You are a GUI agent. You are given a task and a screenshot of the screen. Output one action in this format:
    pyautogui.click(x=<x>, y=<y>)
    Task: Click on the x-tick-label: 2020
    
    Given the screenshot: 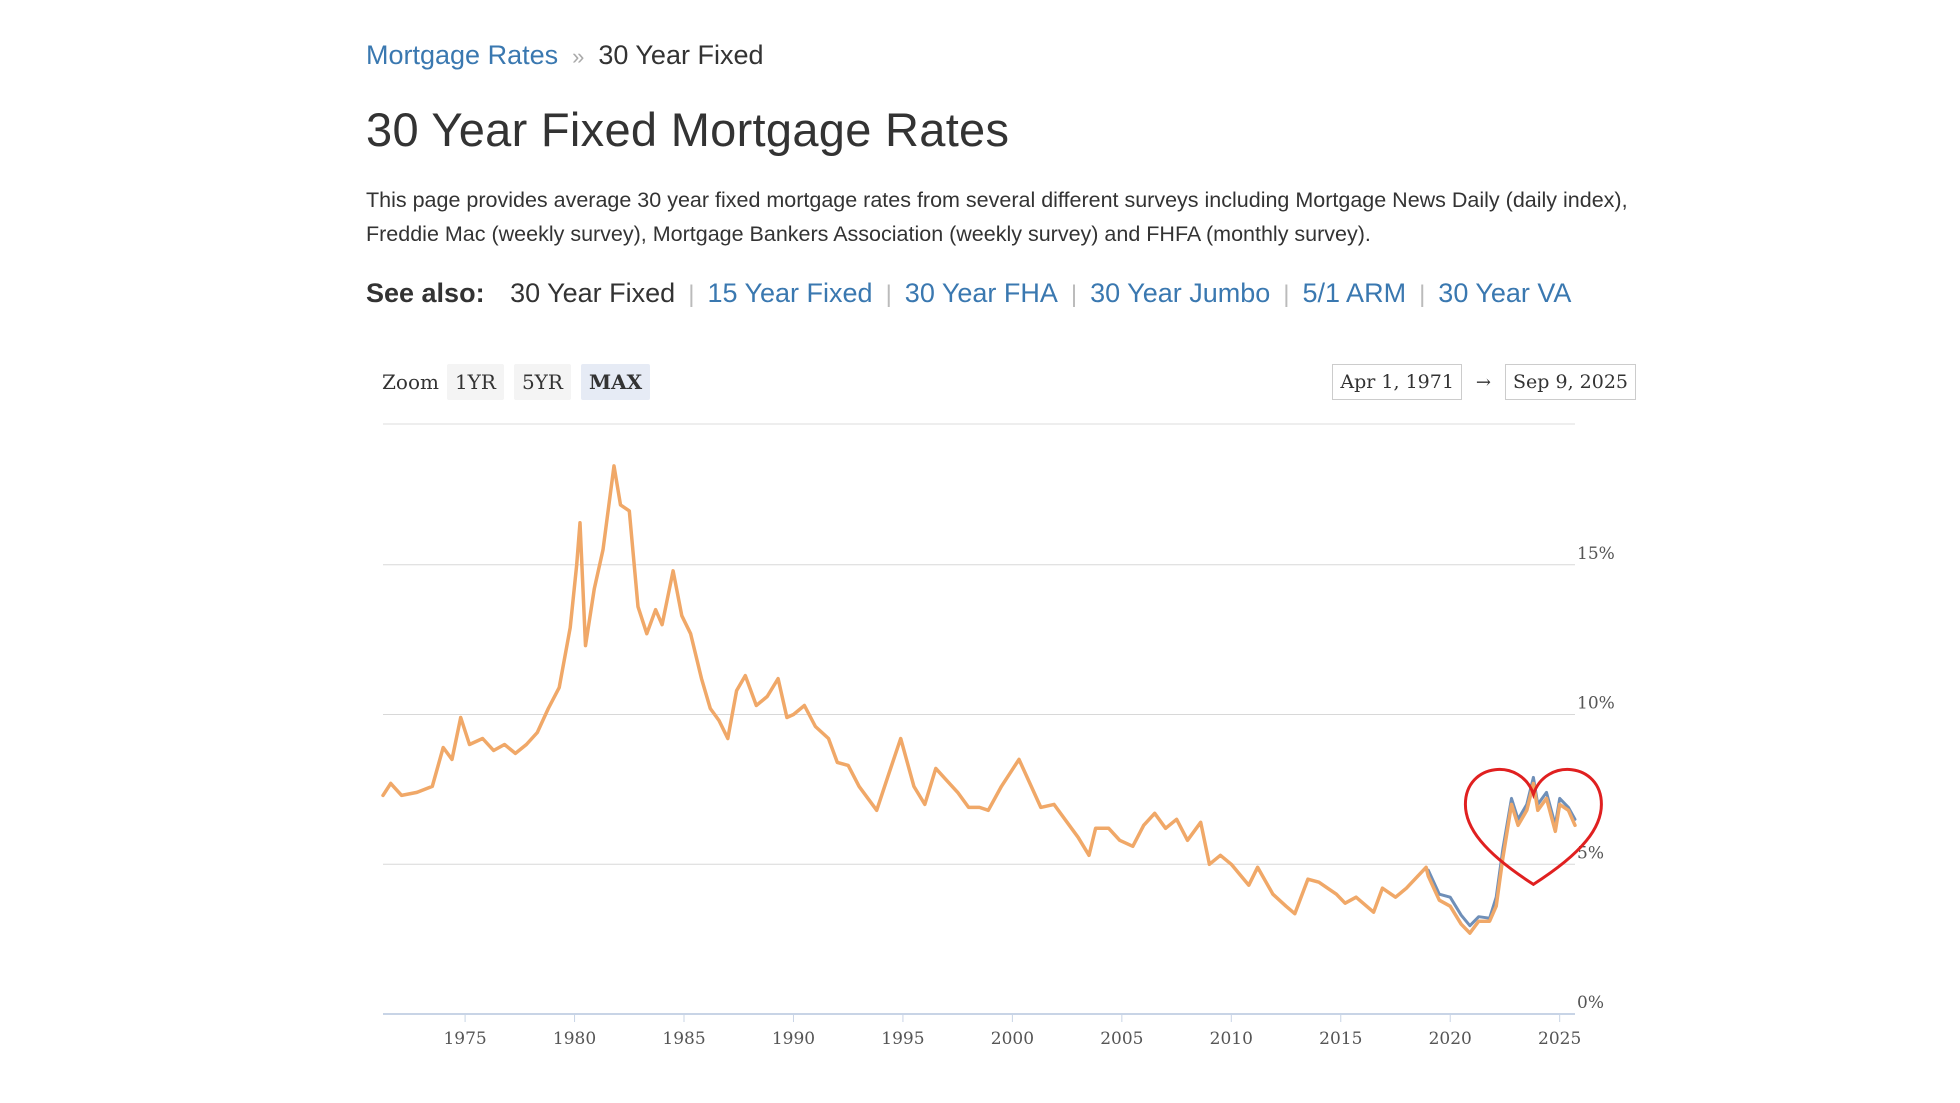 What is the action you would take?
    pyautogui.click(x=1450, y=1039)
    